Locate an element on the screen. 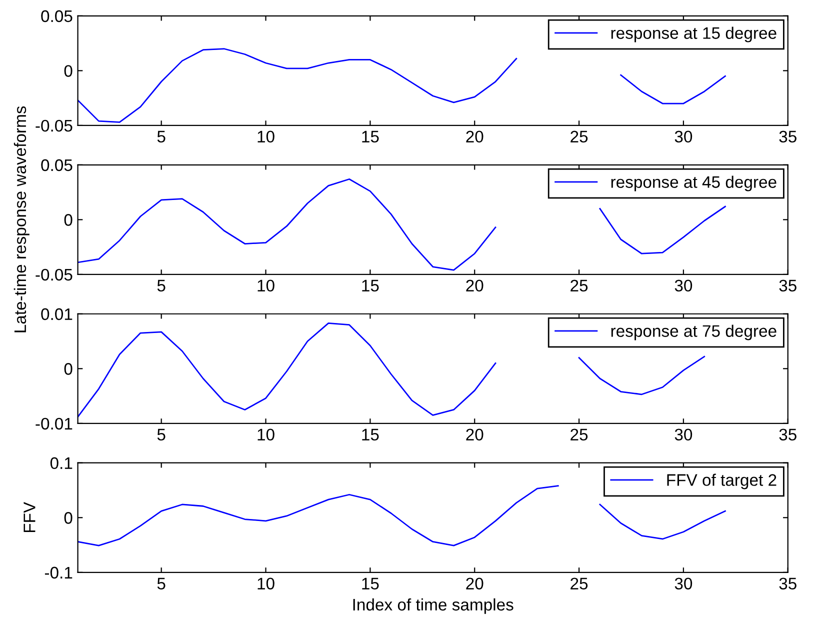 This screenshot has height=636, width=819. y-tick-label: -0.01 is located at coordinates (54, 424).